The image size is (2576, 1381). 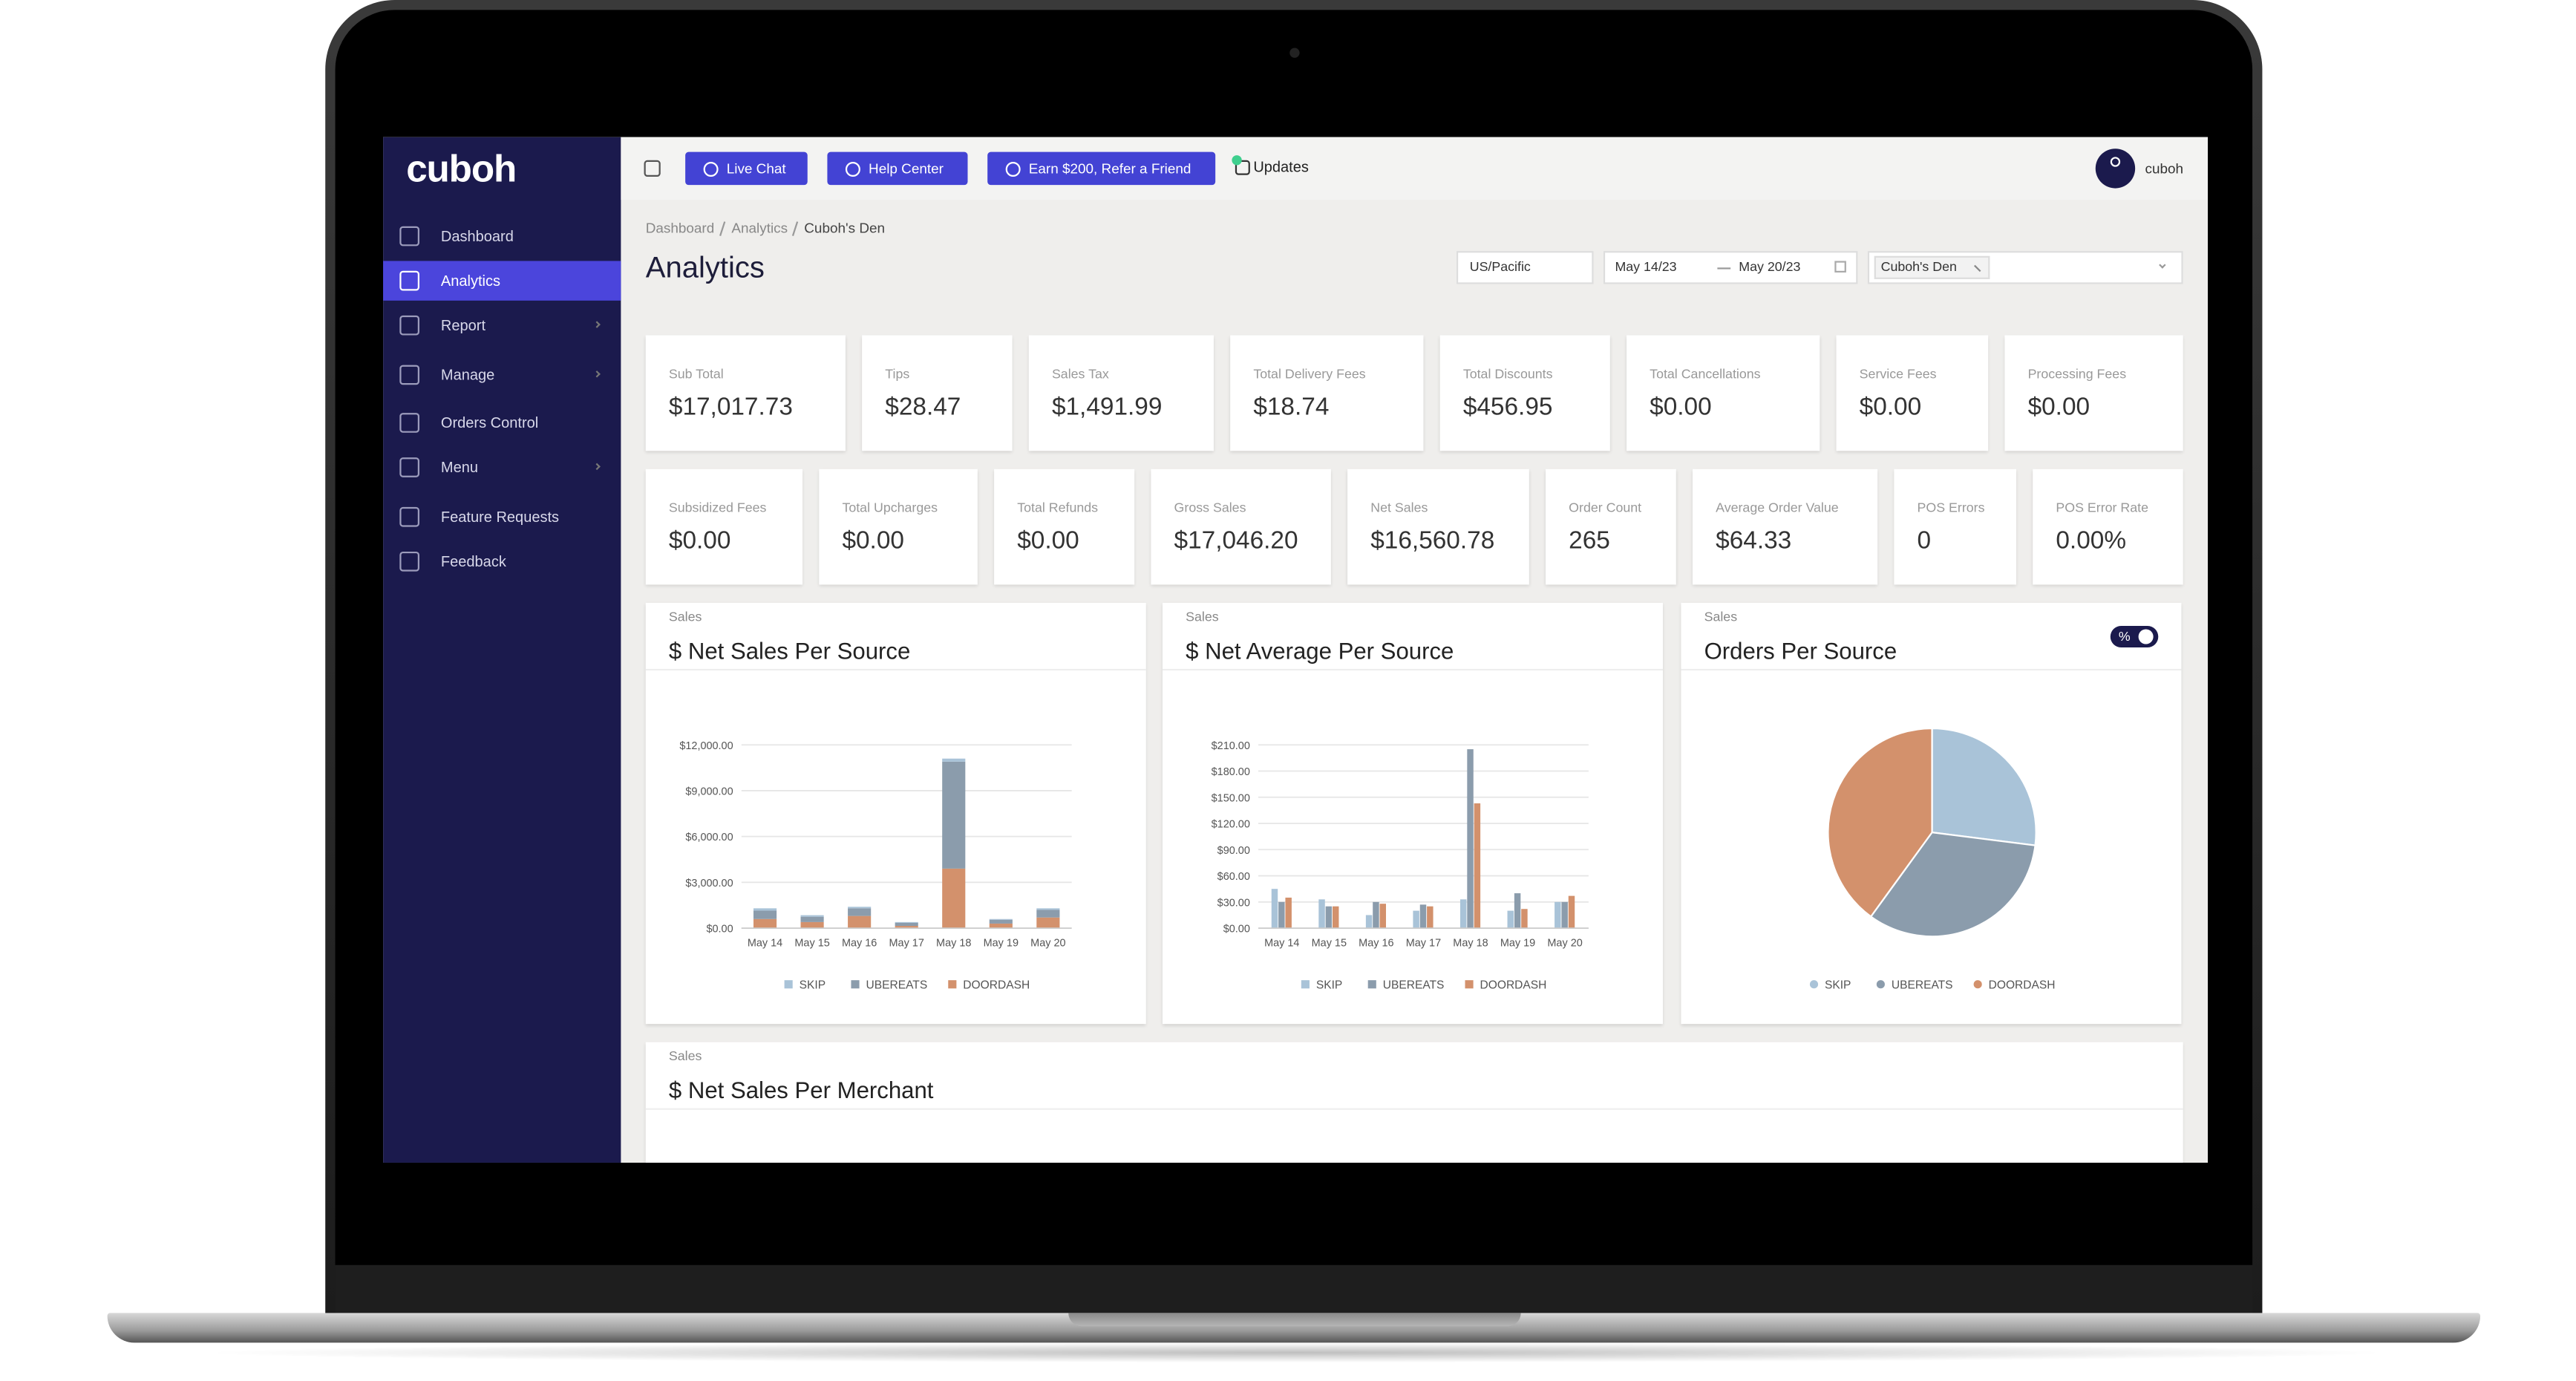 I want to click on nav-item: Dashboard, so click(x=477, y=236).